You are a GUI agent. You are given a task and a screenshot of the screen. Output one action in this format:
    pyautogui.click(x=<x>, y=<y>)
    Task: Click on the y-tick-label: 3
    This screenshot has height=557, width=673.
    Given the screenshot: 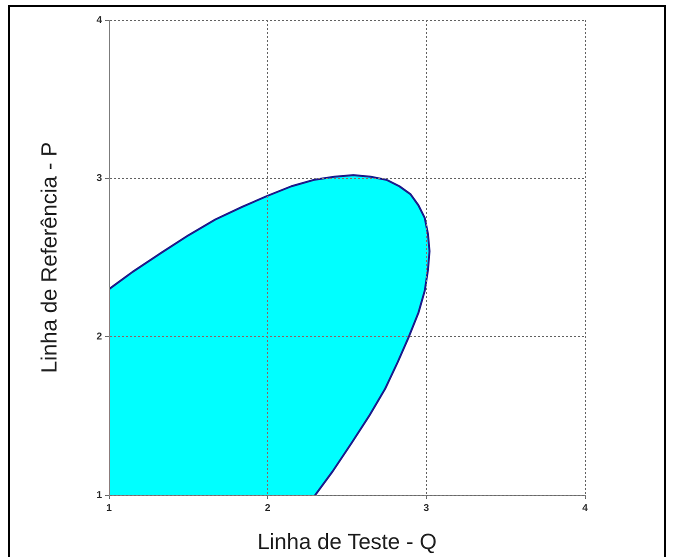 What is the action you would take?
    pyautogui.click(x=99, y=178)
    